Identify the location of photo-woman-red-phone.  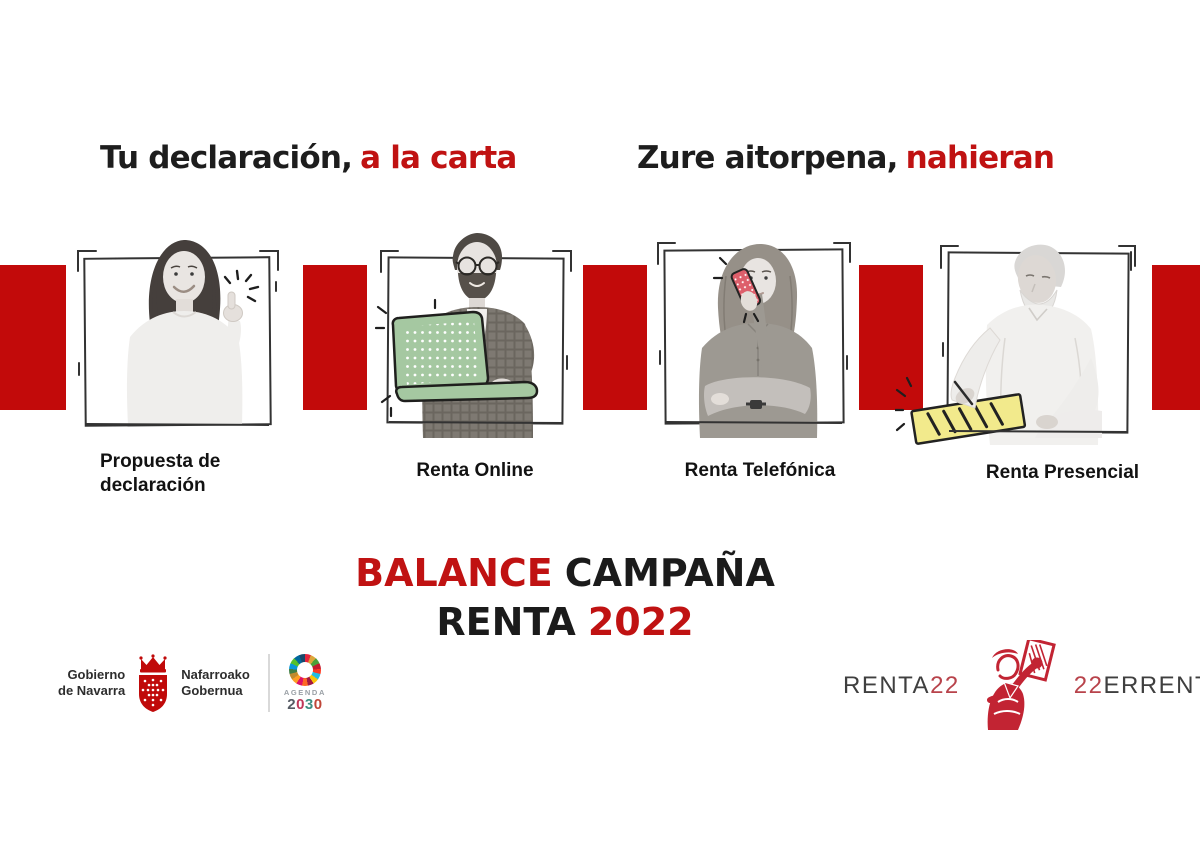
(754, 340).